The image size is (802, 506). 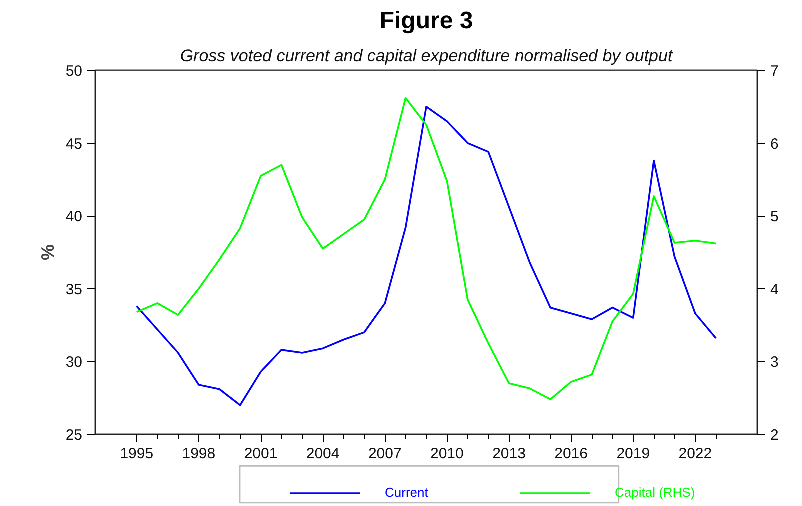 I want to click on x-tick-label: 2007, so click(x=385, y=454).